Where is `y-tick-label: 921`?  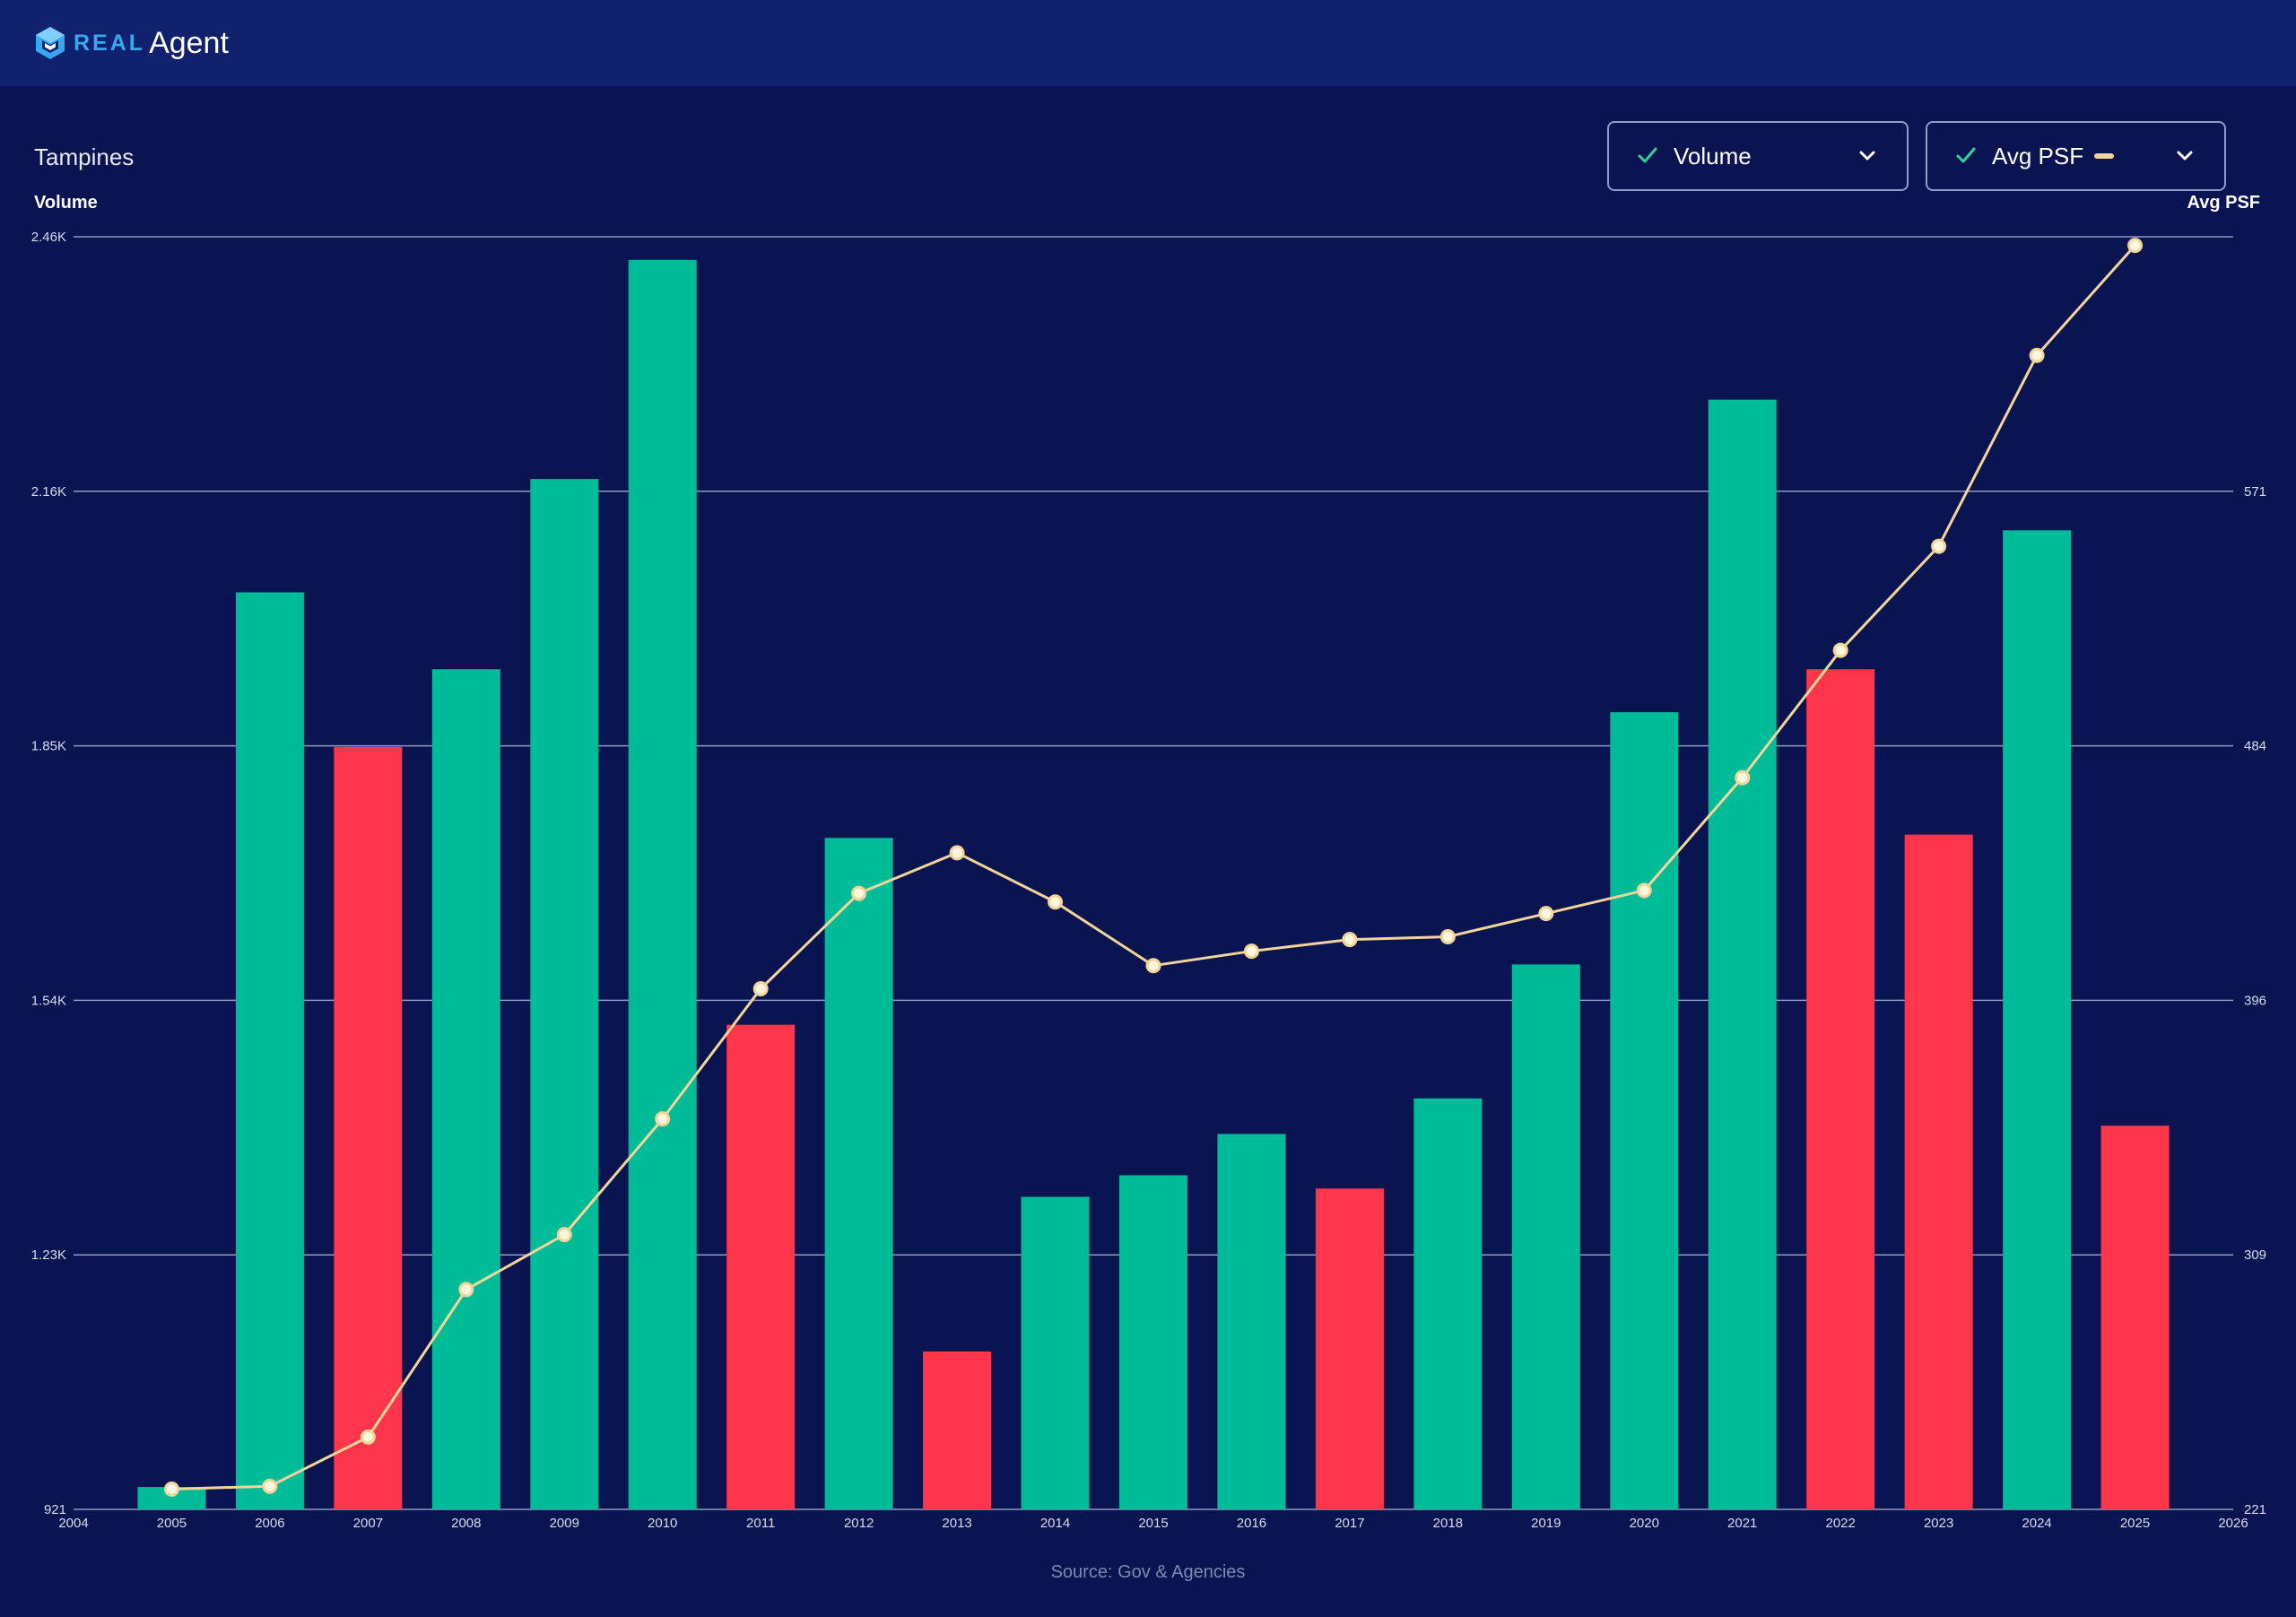
y-tick-label: 921 is located at coordinates (55, 1509).